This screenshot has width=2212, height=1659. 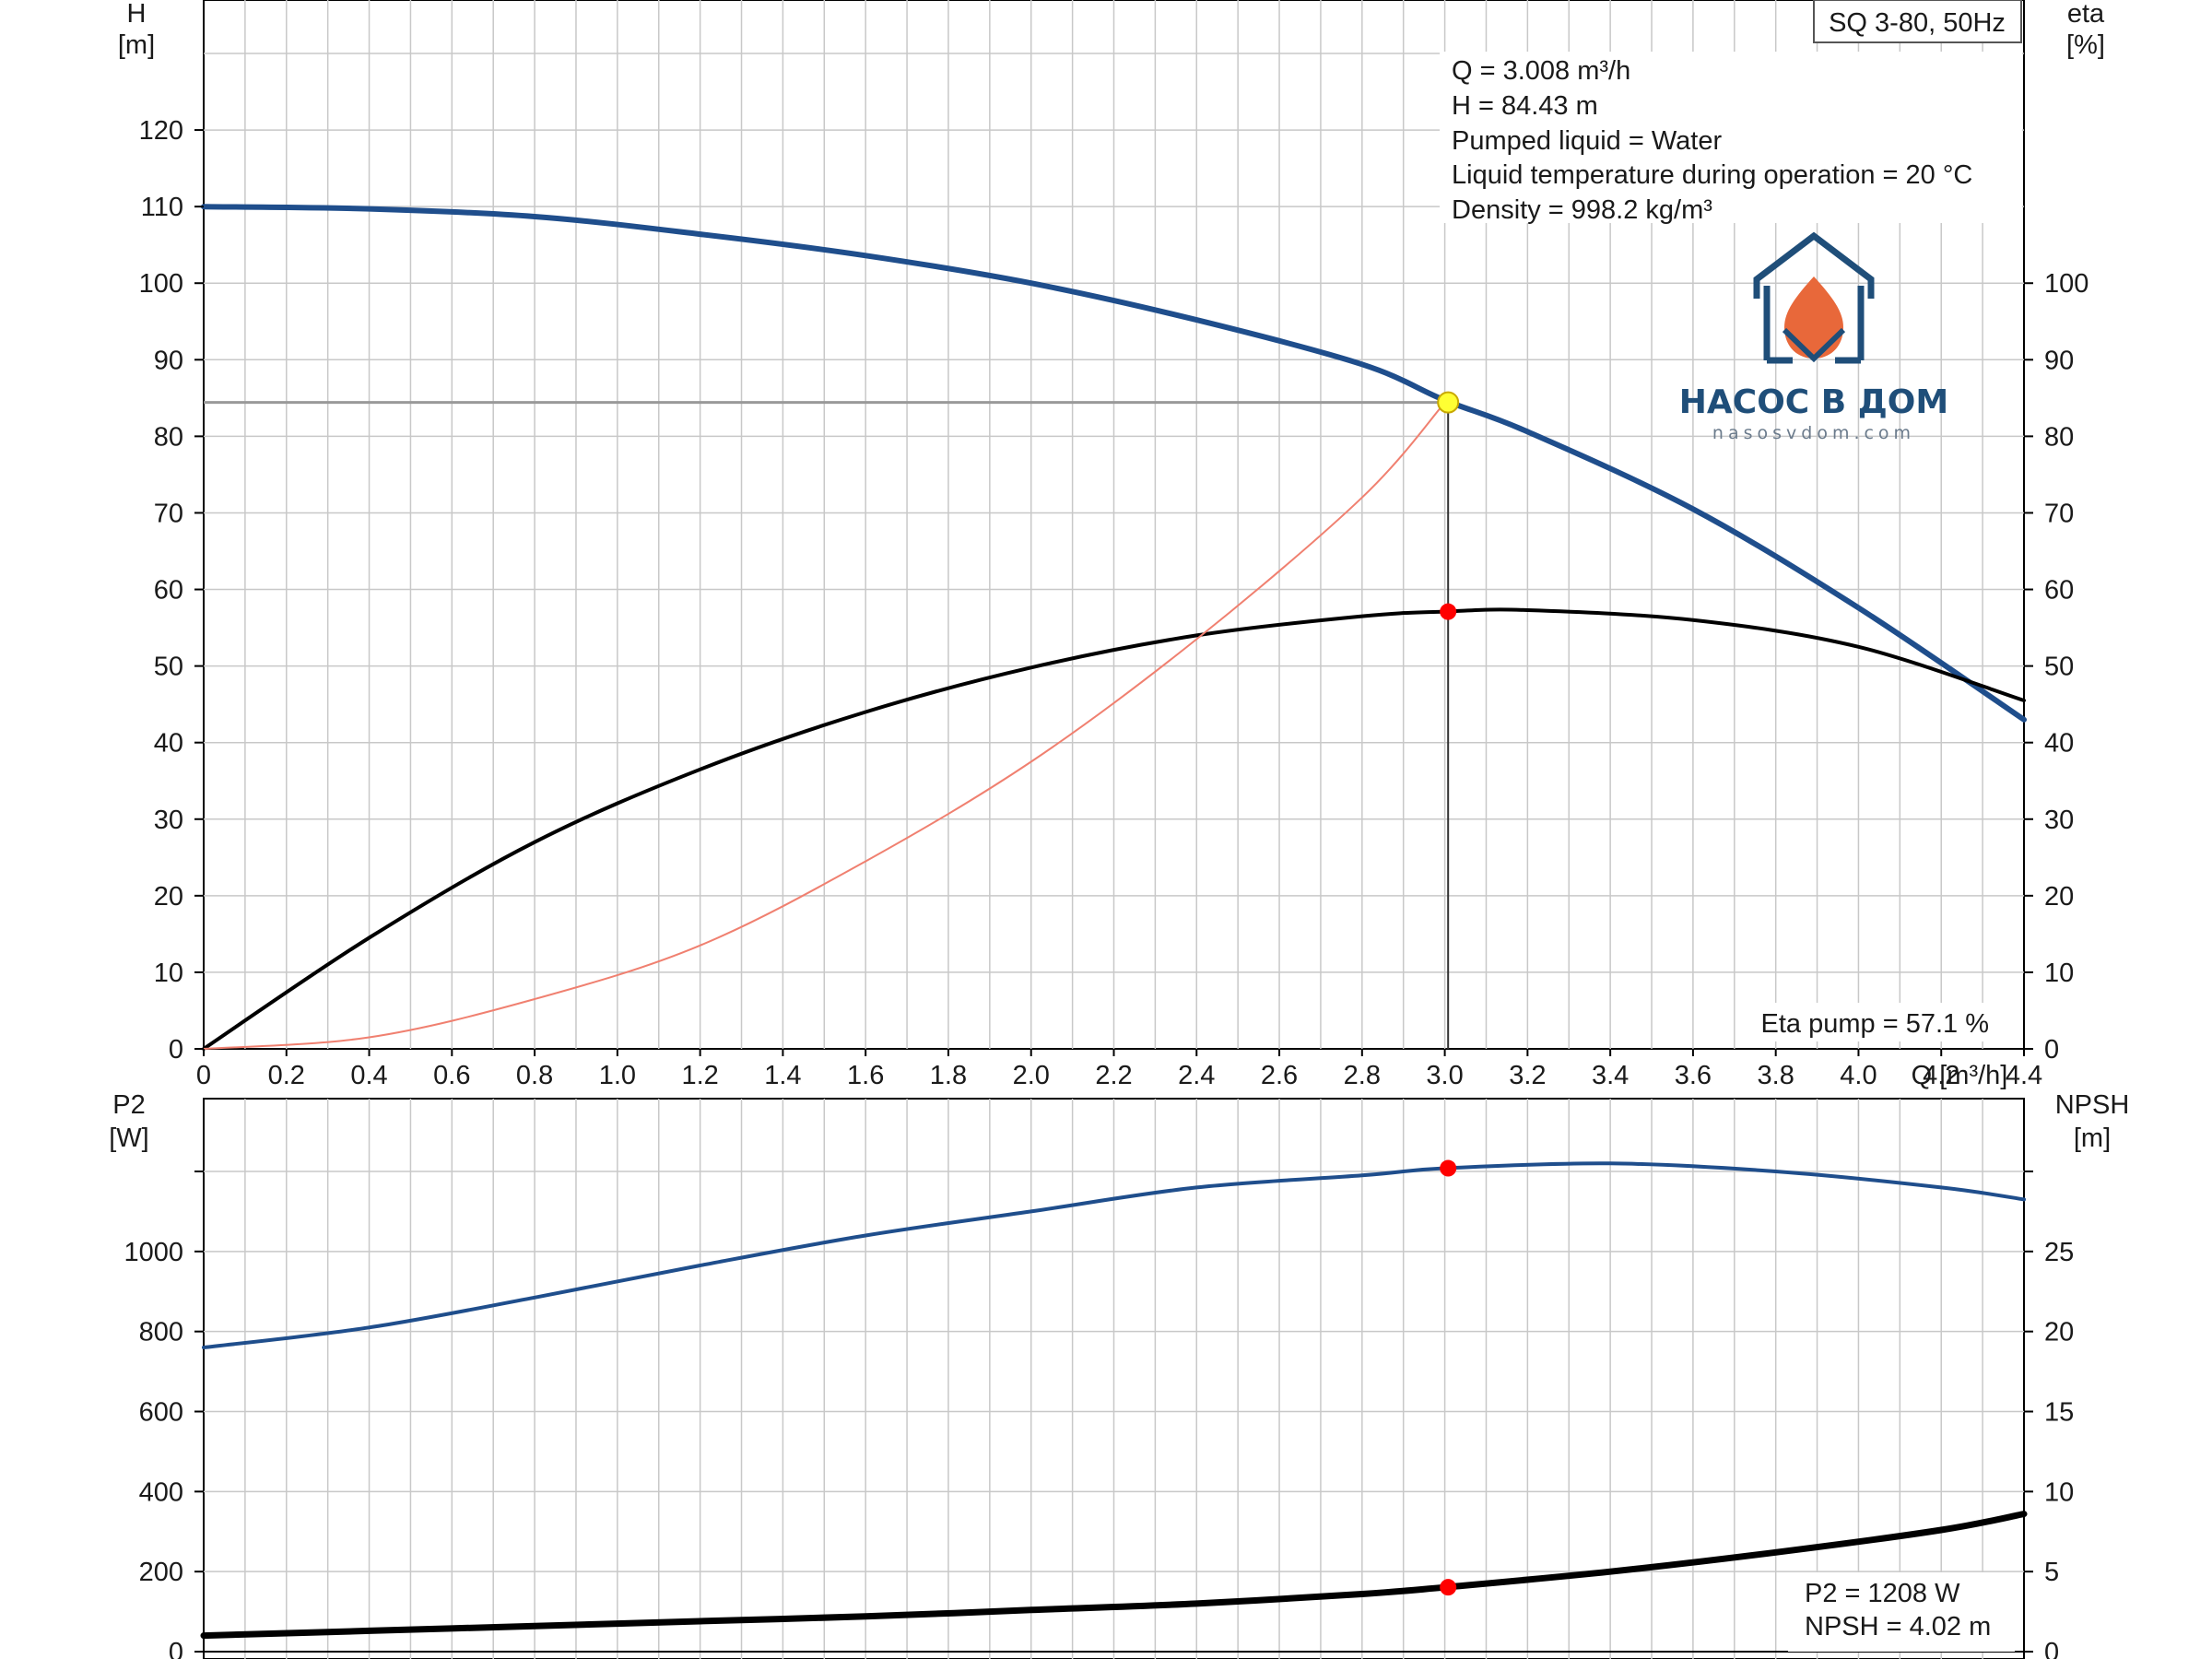 What do you see at coordinates (1448, 402) in the screenshot?
I see `duty-point-marker` at bounding box center [1448, 402].